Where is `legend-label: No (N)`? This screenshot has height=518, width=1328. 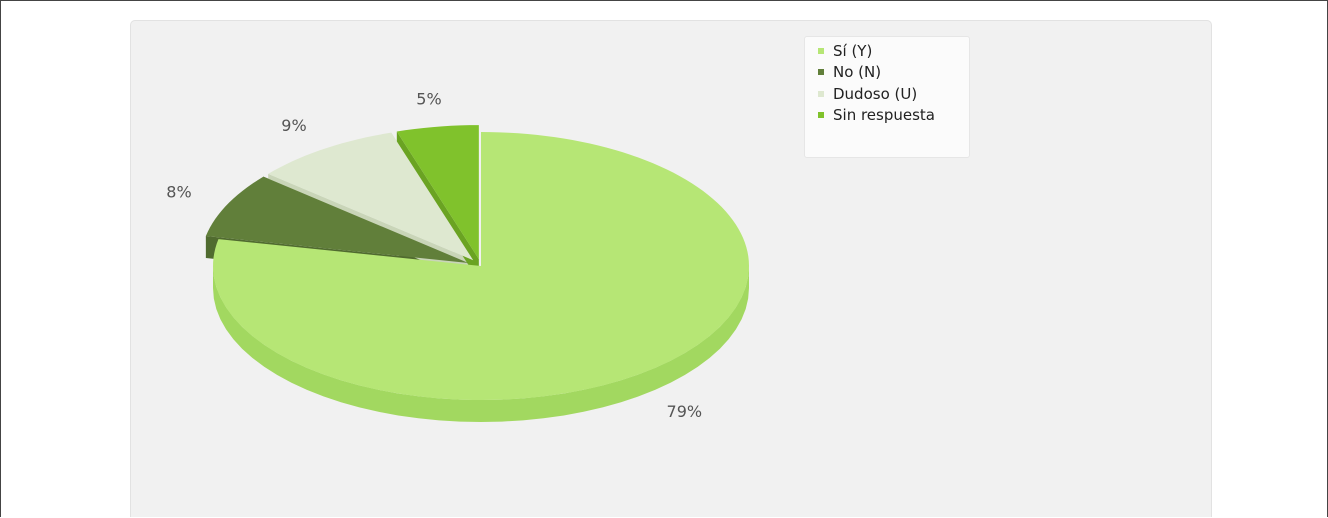
legend-label: No (N) is located at coordinates (857, 72).